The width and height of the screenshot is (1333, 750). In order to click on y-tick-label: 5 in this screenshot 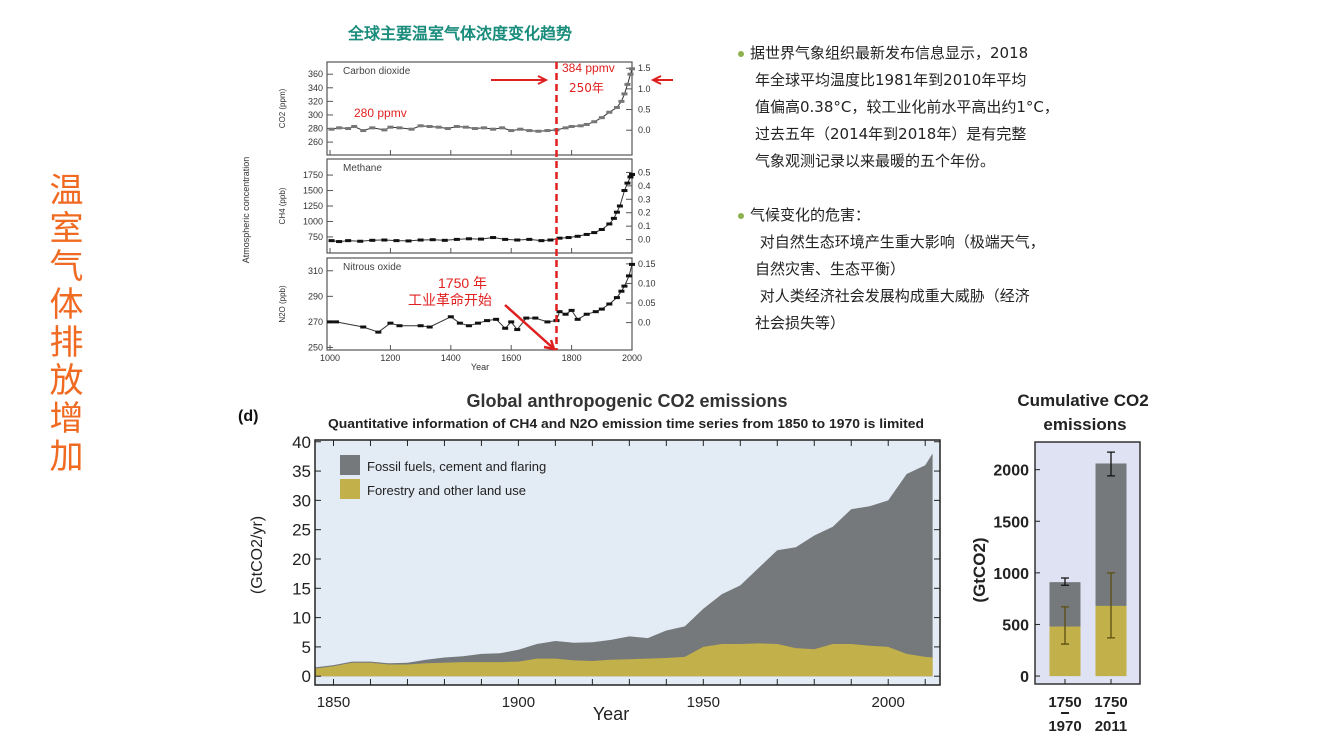, I will do `click(306, 647)`.